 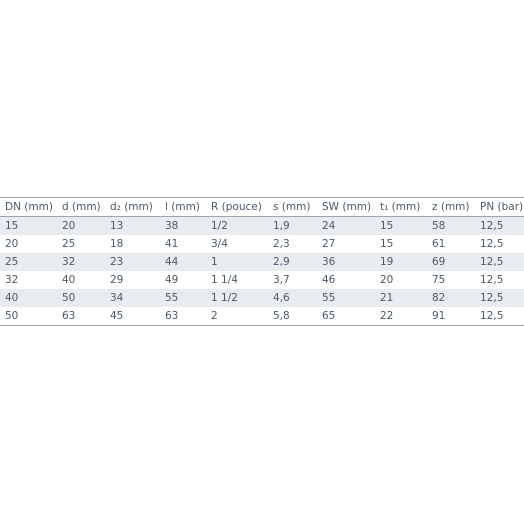 What do you see at coordinates (262, 225) in the screenshot?
I see `table-row: 15 20 13 38 1/2 1,9 24 15 58 12,5` at bounding box center [262, 225].